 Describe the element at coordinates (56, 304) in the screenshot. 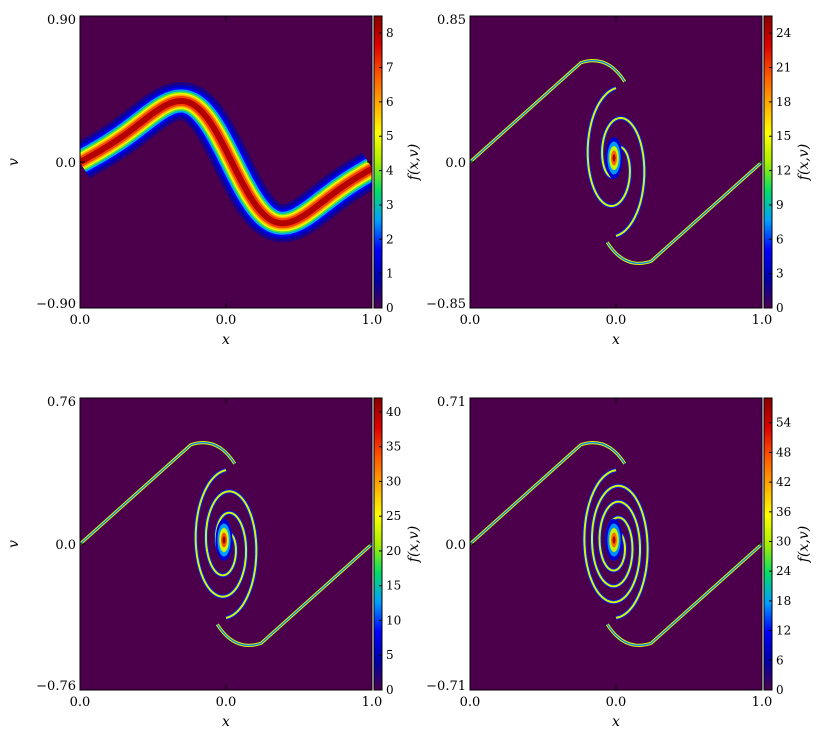

I see `y-tick-label: −0.90` at that location.